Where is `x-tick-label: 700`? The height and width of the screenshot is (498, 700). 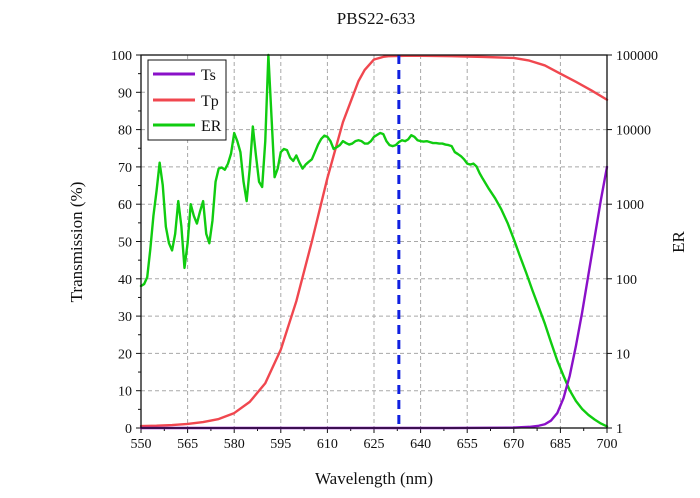
x-tick-label: 700 is located at coordinates (607, 444).